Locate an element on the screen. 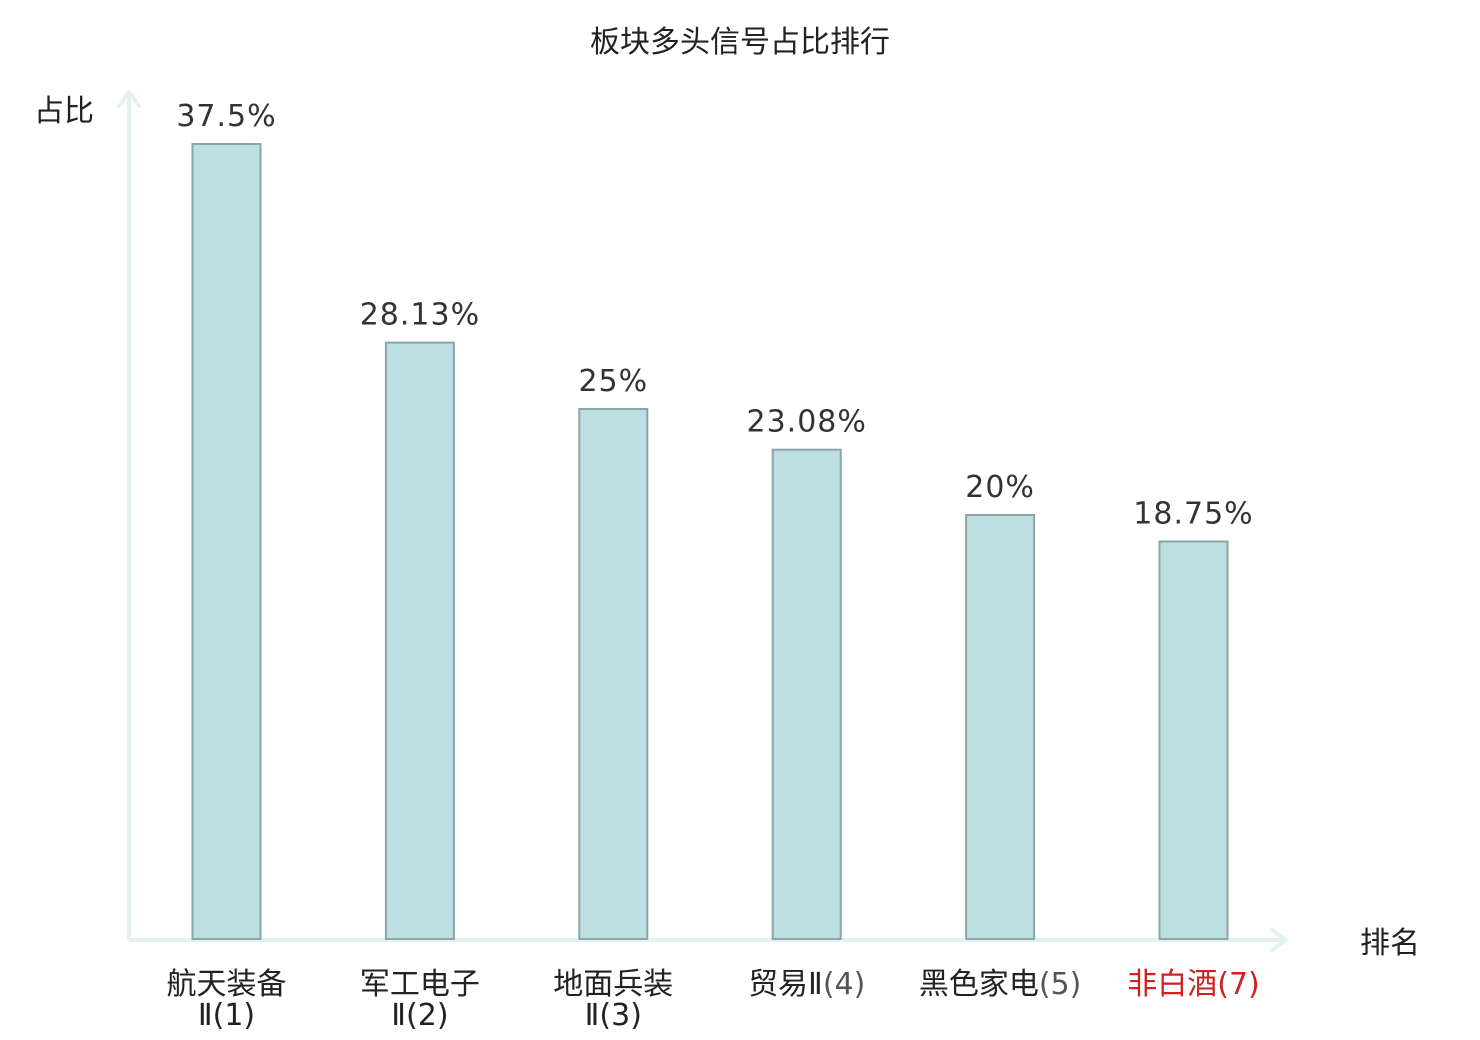  category-rank-5: (5) is located at coordinates (1060, 984).